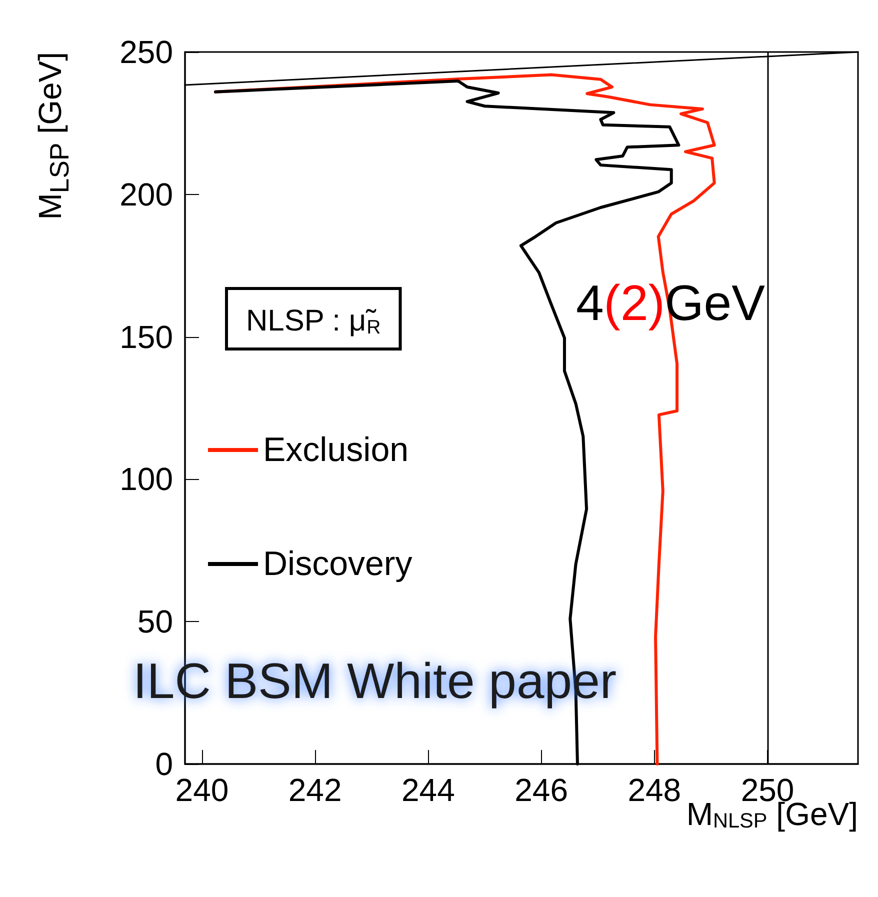  What do you see at coordinates (337, 564) in the screenshot?
I see `legend-label: Discovery` at bounding box center [337, 564].